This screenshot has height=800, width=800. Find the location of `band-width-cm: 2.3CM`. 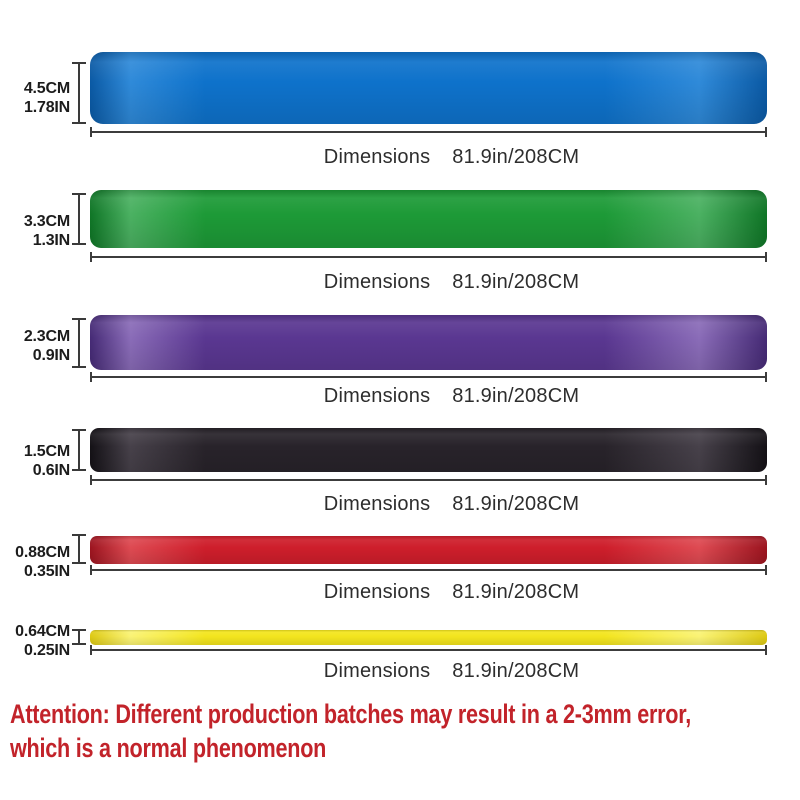

band-width-cm: 2.3CM is located at coordinates (46, 336).